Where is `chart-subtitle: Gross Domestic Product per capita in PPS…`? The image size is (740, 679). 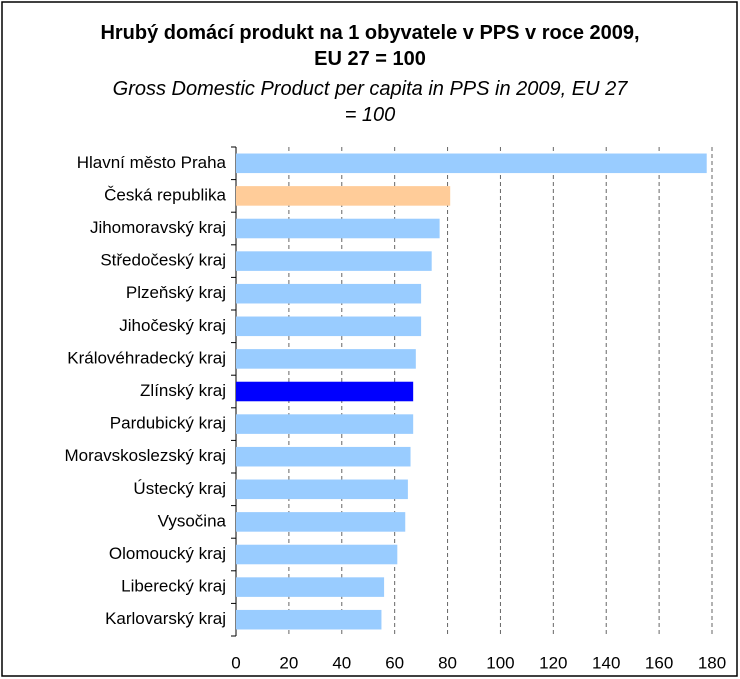
chart-subtitle: Gross Domestic Product per capita in PPS… is located at coordinates (370, 102).